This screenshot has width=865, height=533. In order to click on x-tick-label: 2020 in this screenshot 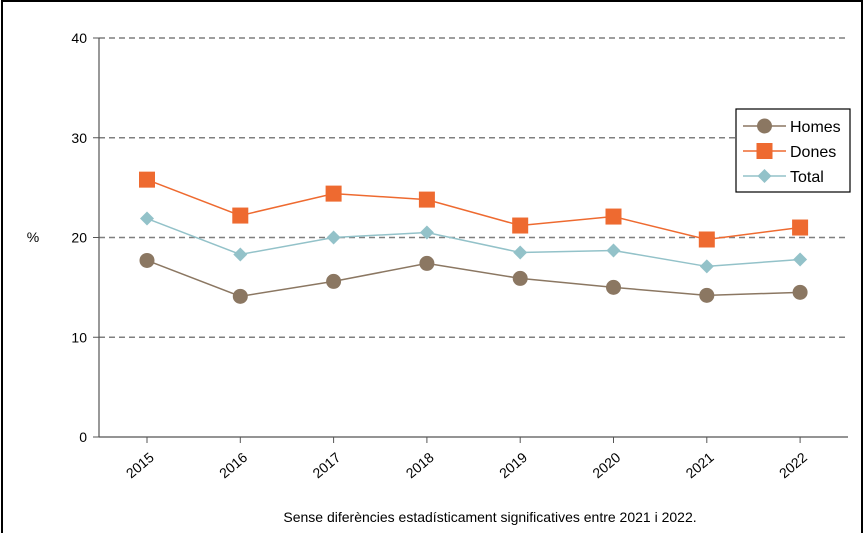, I will do `click(606, 465)`.